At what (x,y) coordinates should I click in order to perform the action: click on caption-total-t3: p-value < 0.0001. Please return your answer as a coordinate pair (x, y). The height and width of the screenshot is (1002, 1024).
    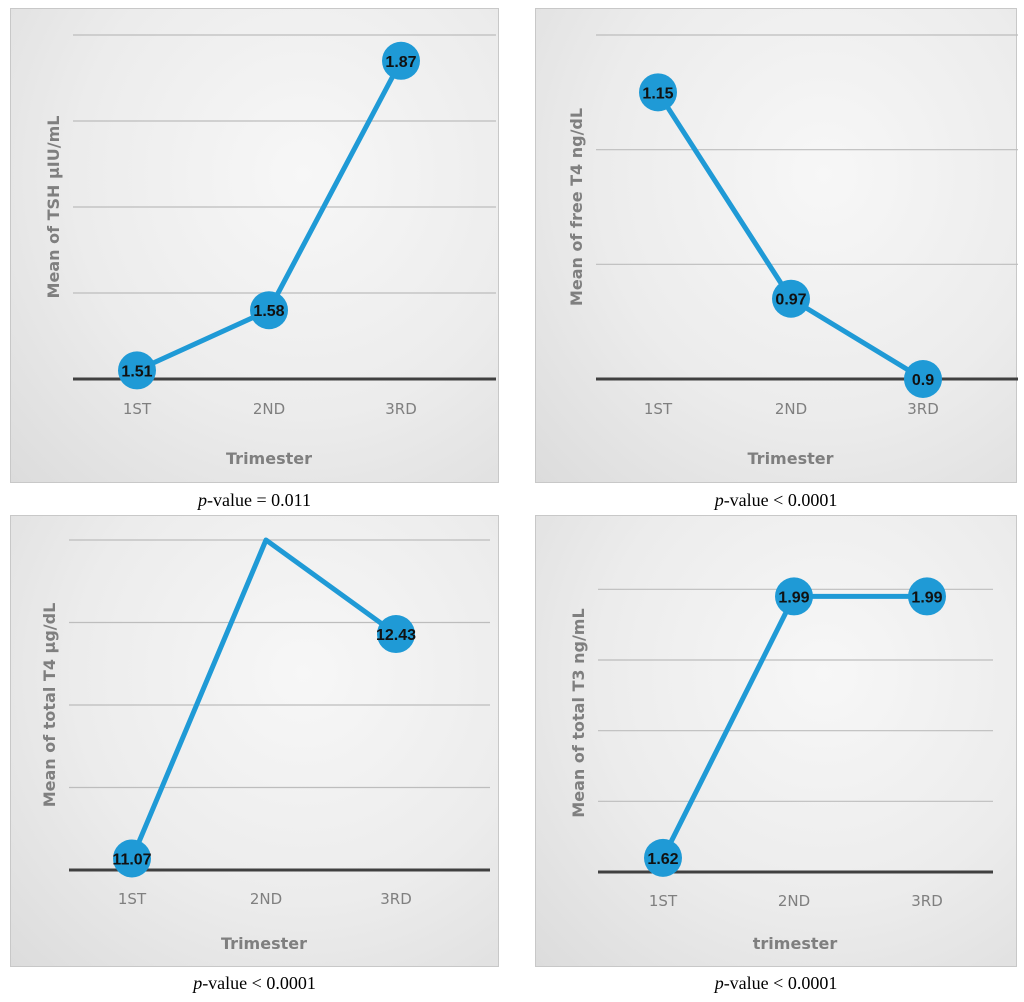
    Looking at the image, I should click on (776, 983).